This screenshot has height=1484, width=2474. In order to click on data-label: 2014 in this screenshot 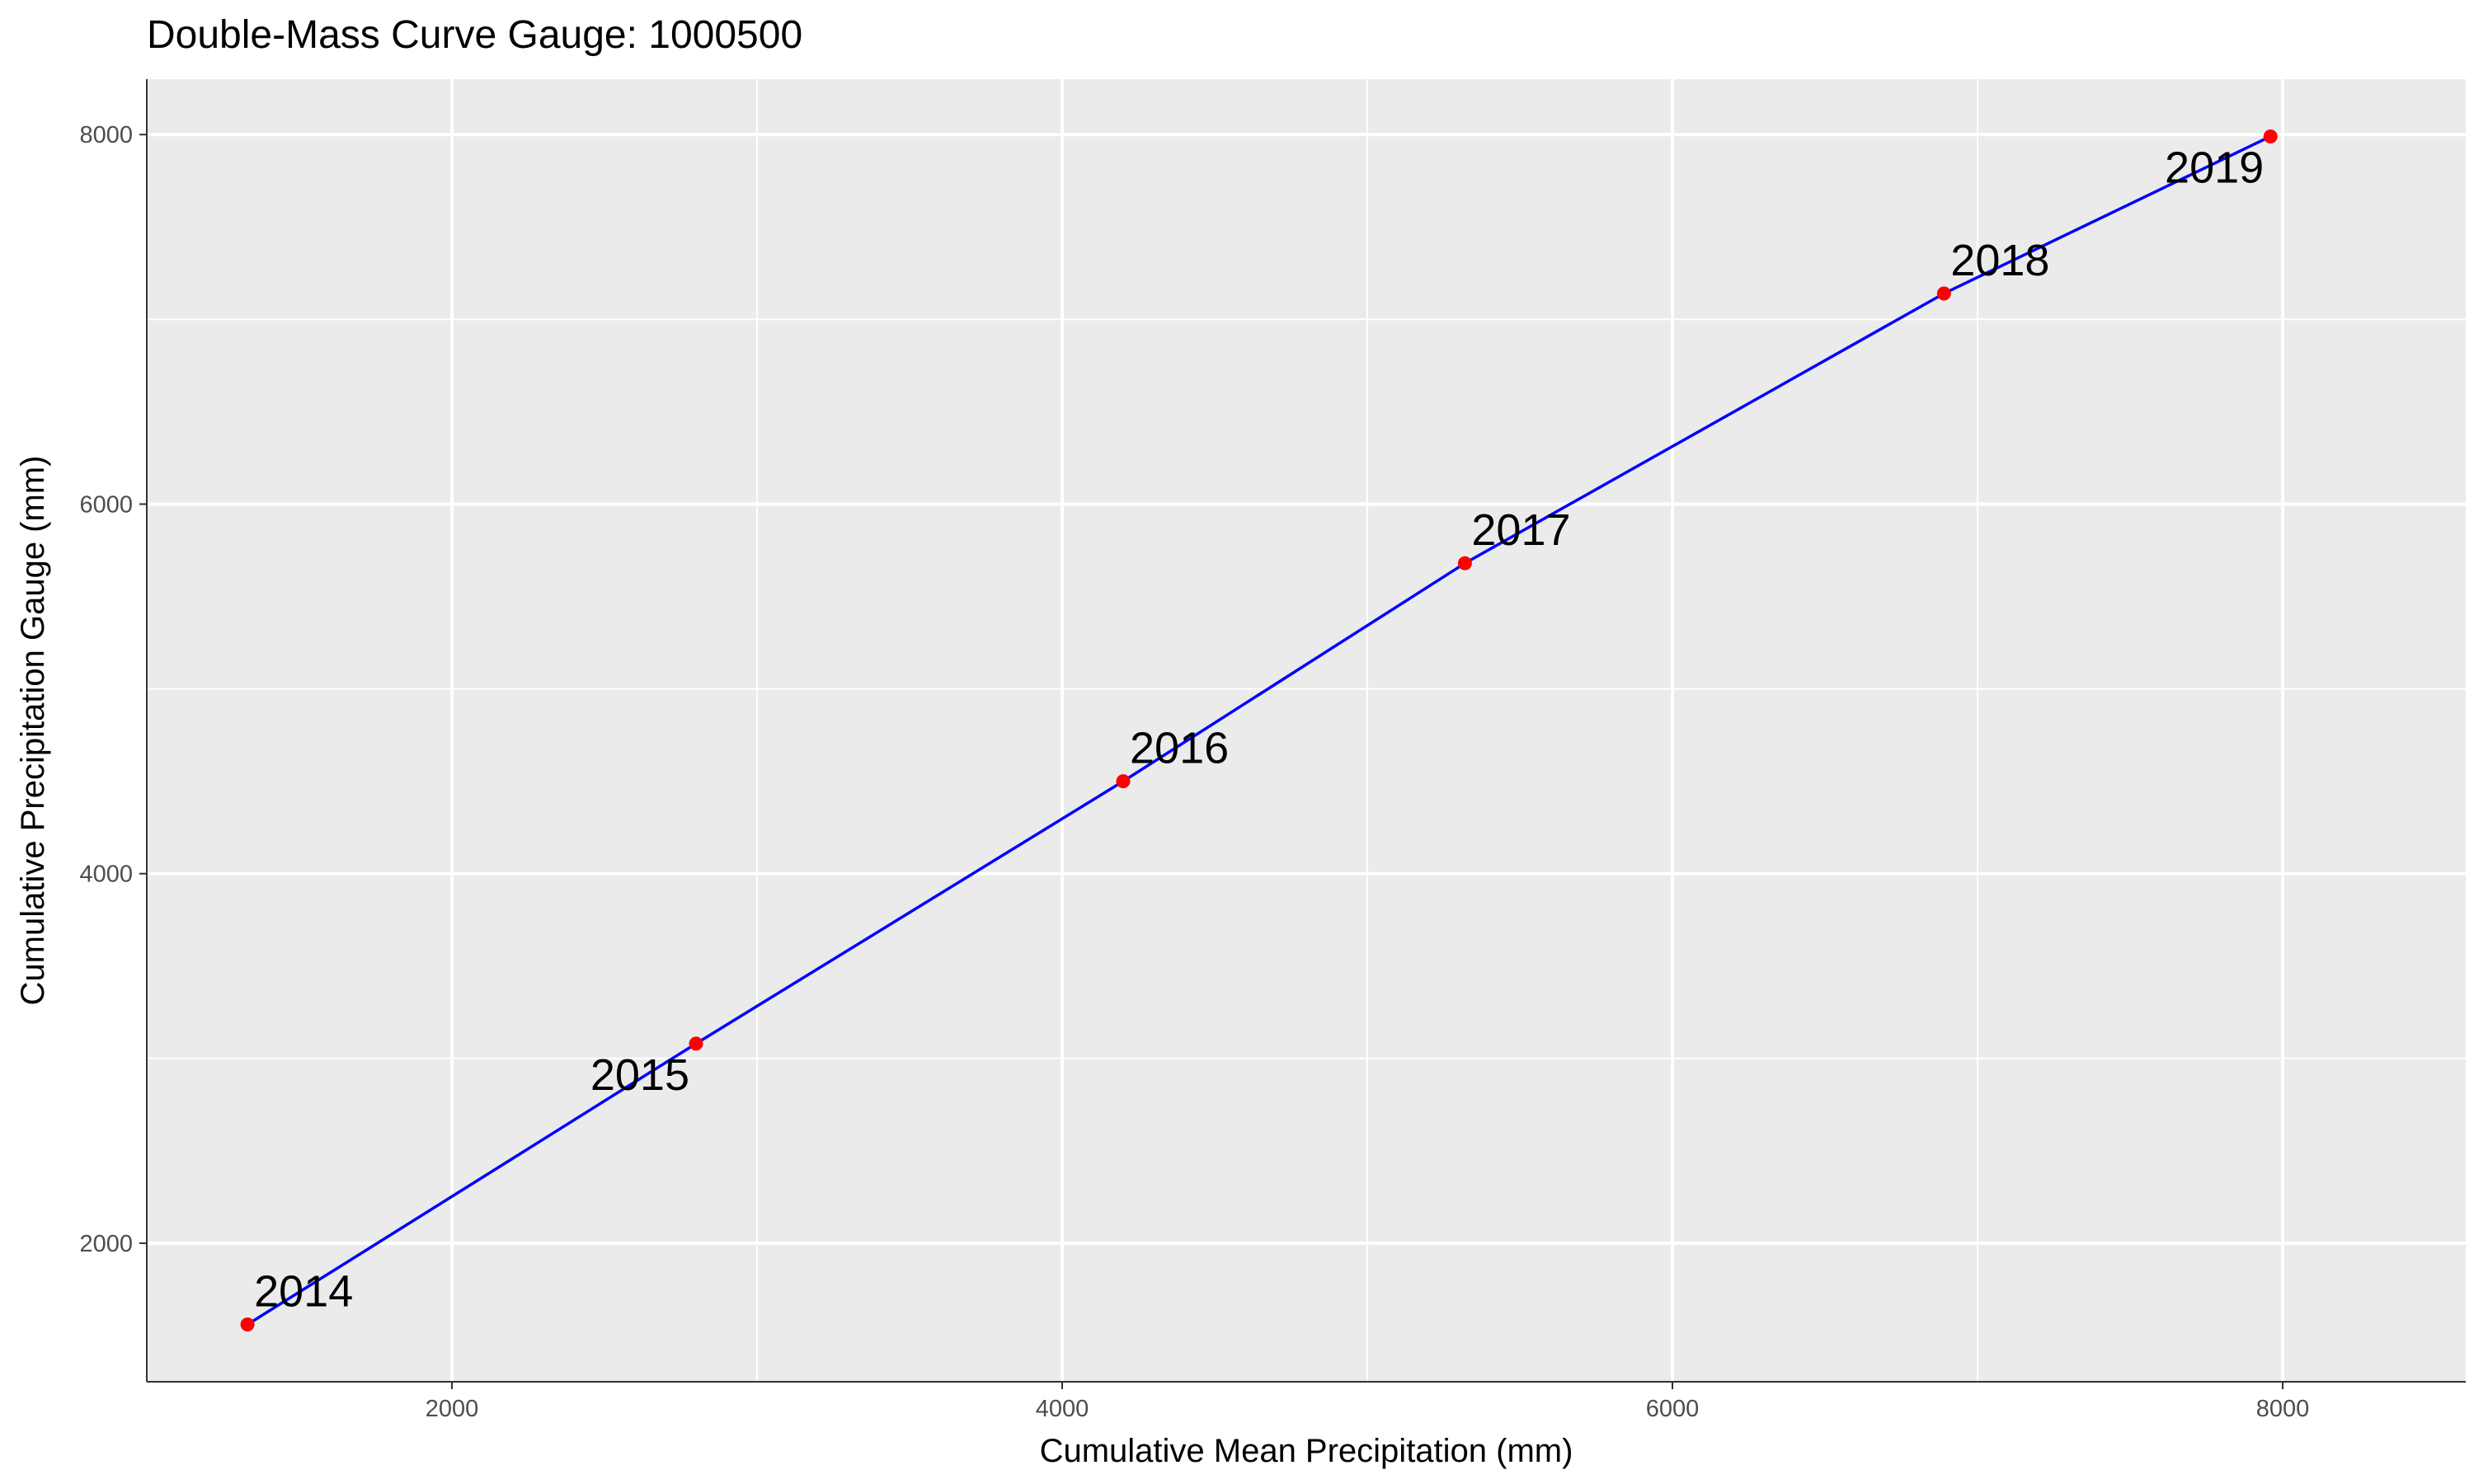, I will do `click(303, 1292)`.